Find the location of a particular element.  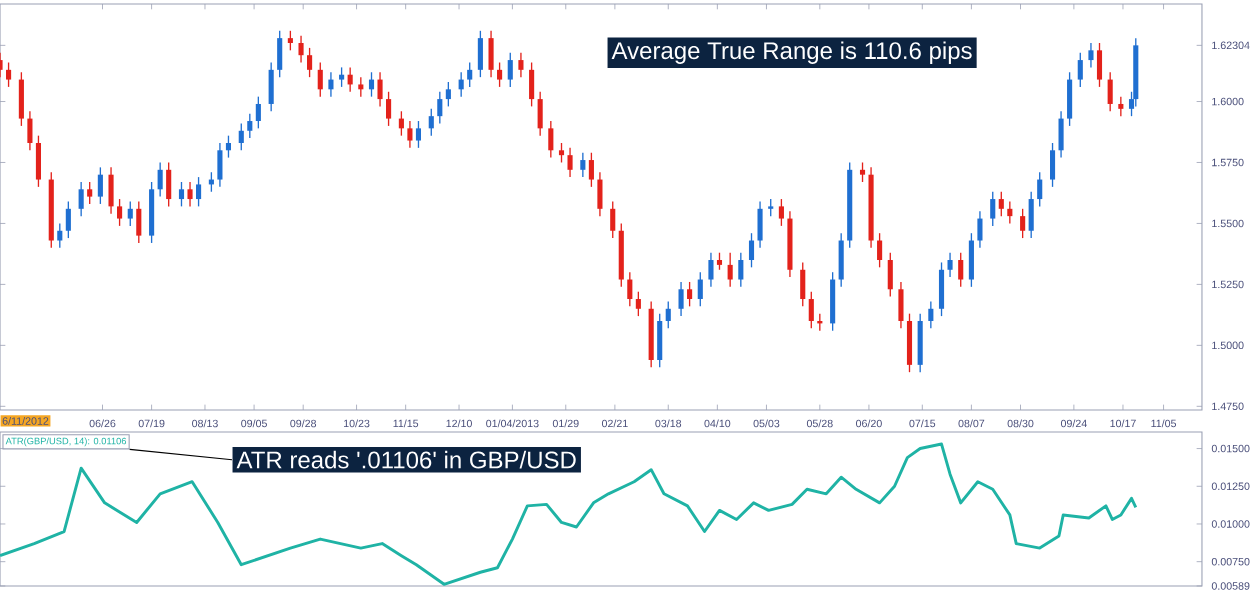

annotation: ATR reads '.01106' in GBP/USD is located at coordinates (406, 459).